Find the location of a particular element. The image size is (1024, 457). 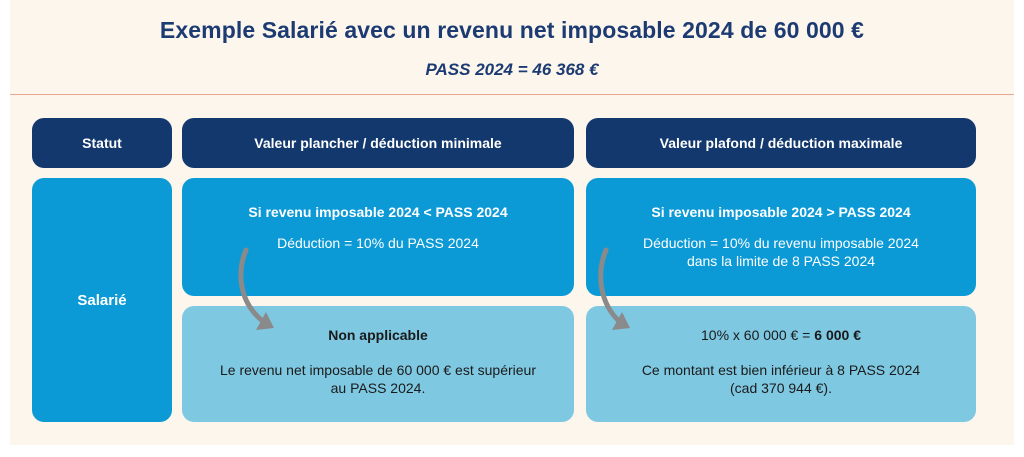

page-subtitle: PASS 2024 = 46 368 € is located at coordinates (512, 69).